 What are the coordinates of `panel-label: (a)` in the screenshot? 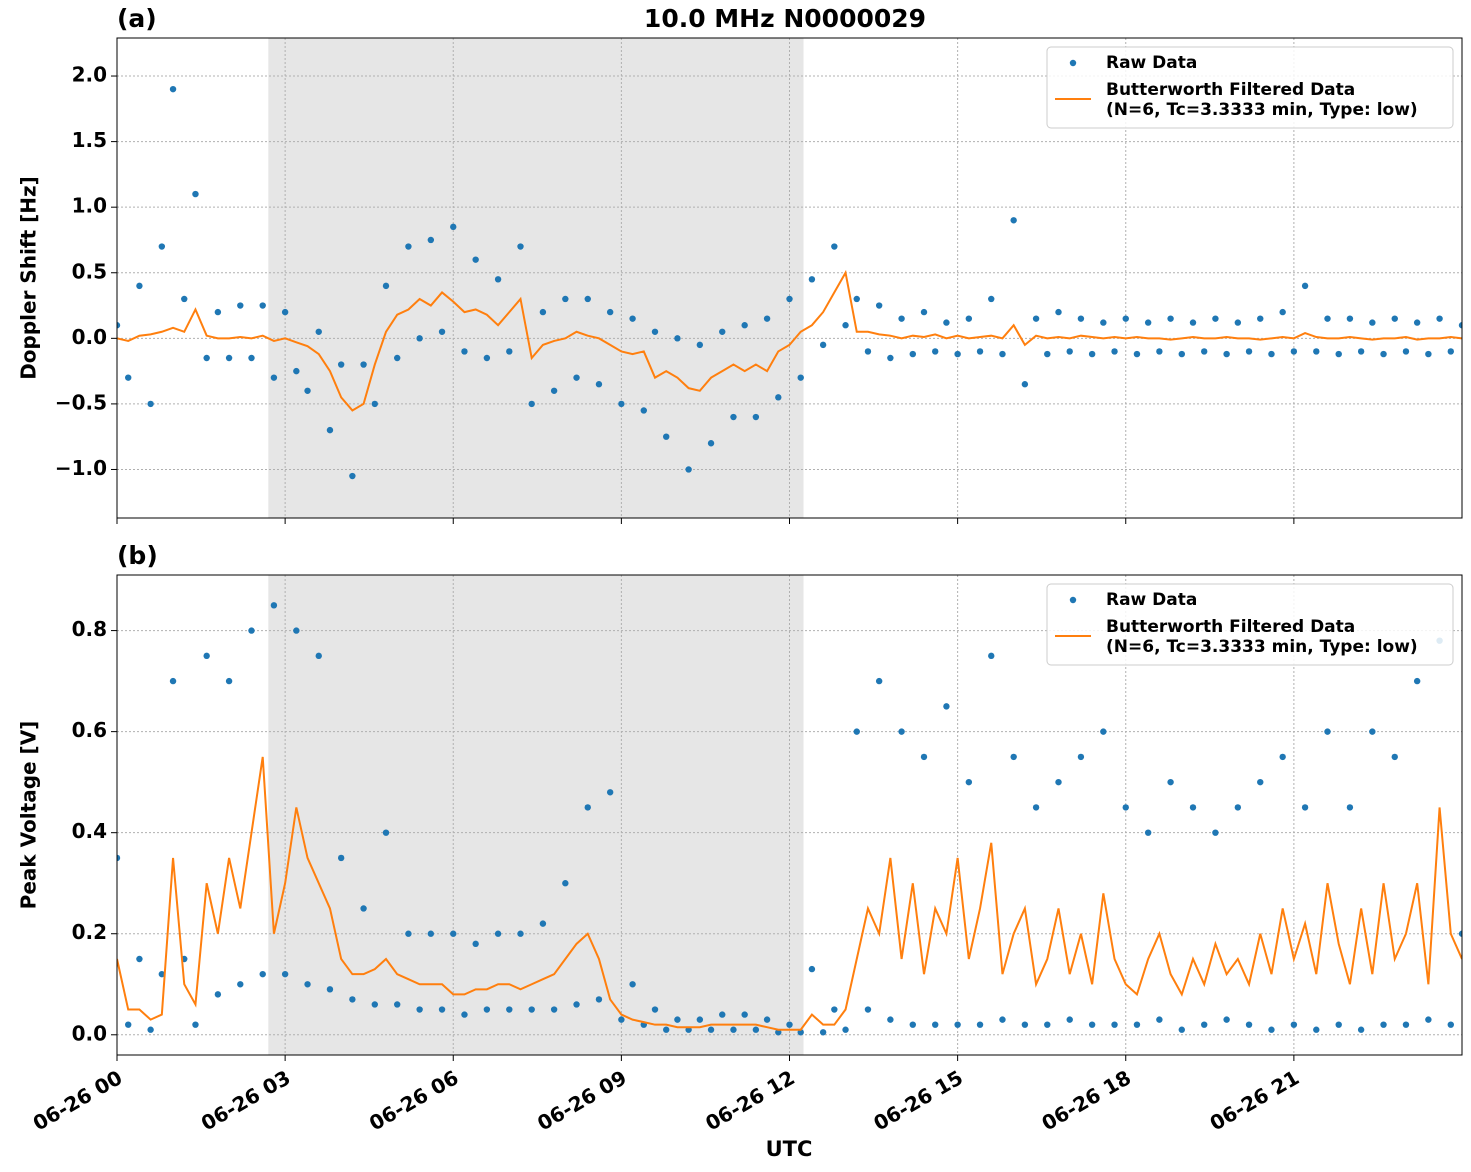 It's located at (137, 18).